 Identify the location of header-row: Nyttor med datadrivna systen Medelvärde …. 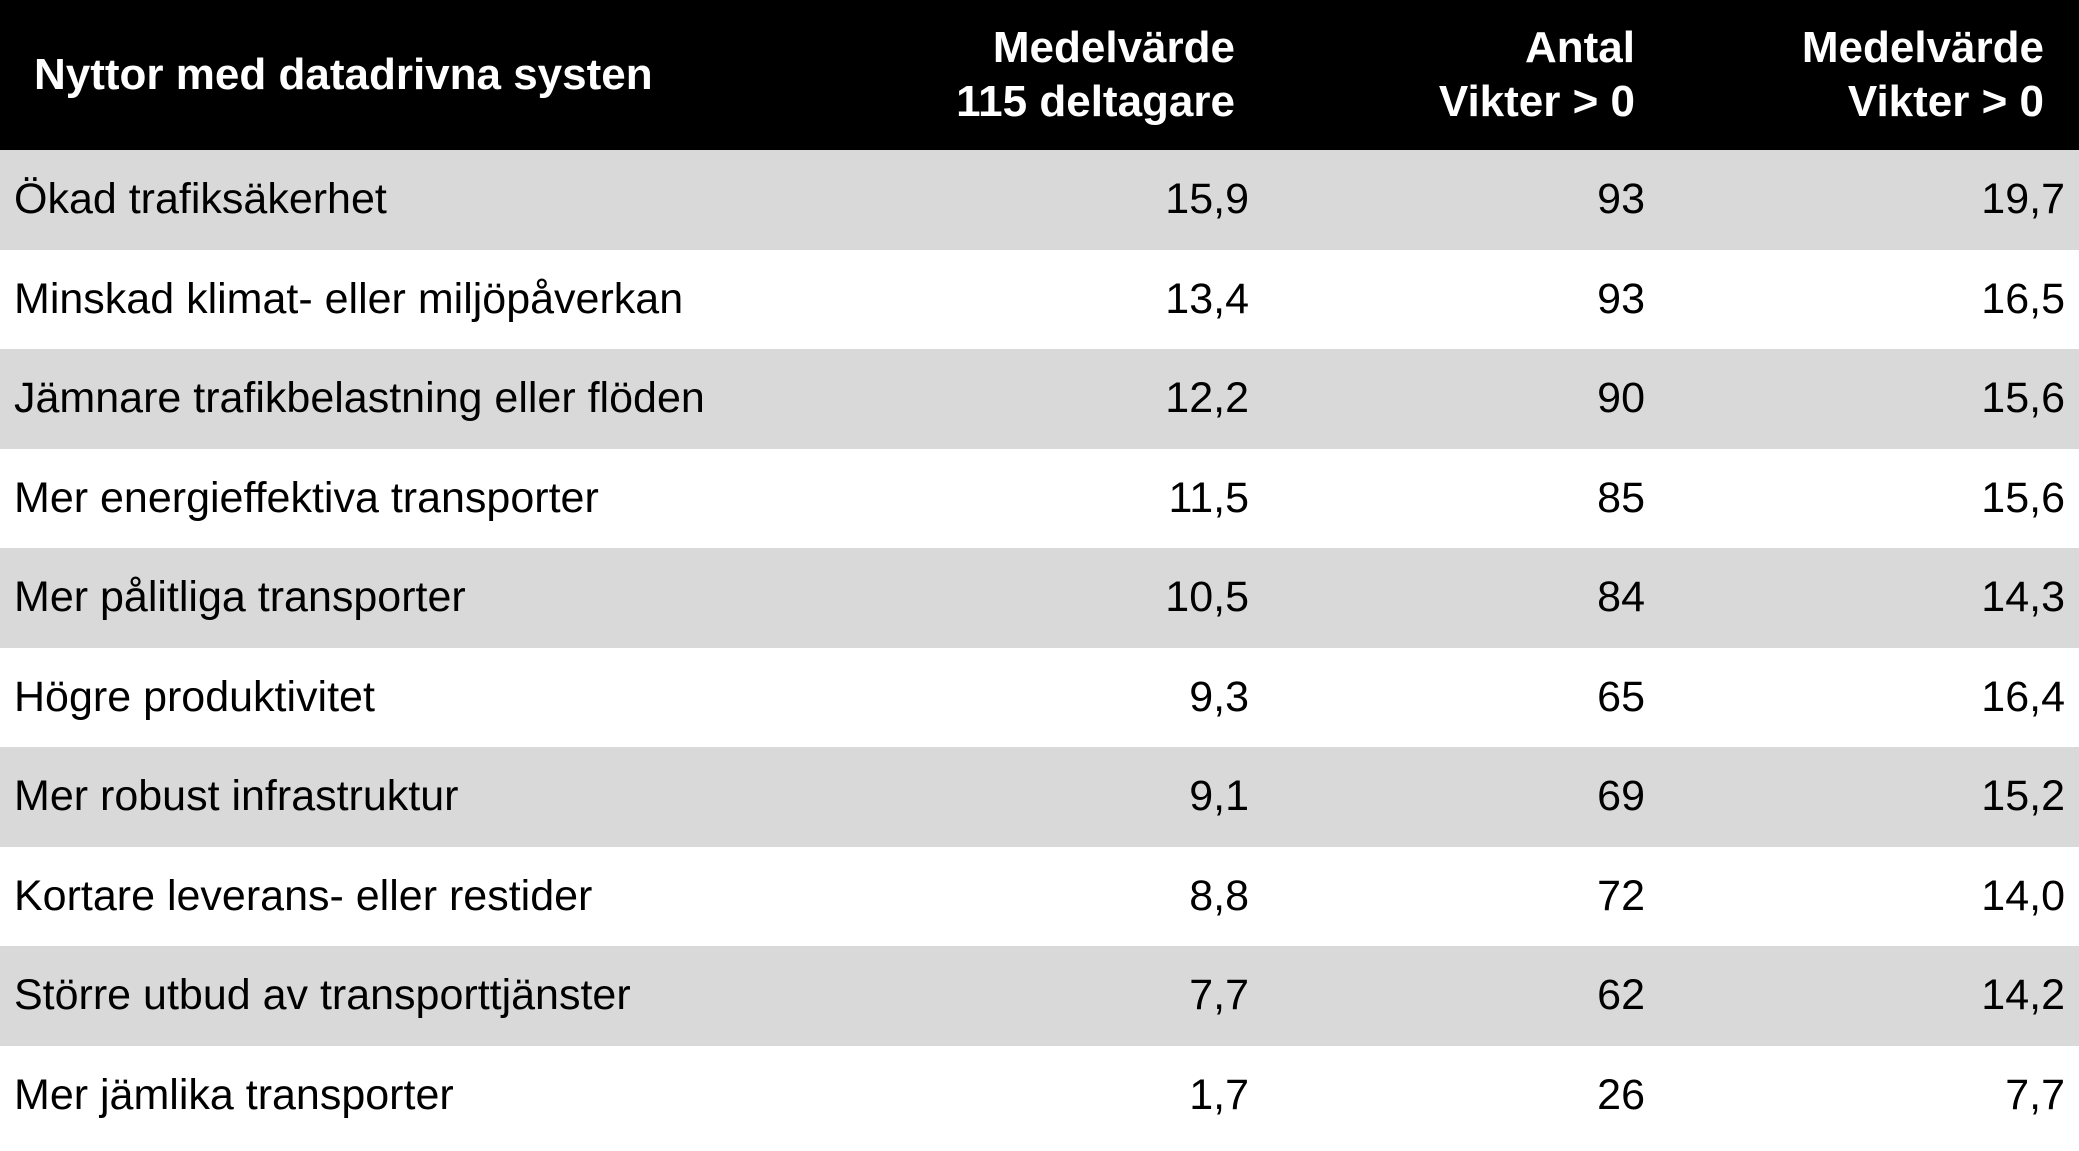
(1039, 75).